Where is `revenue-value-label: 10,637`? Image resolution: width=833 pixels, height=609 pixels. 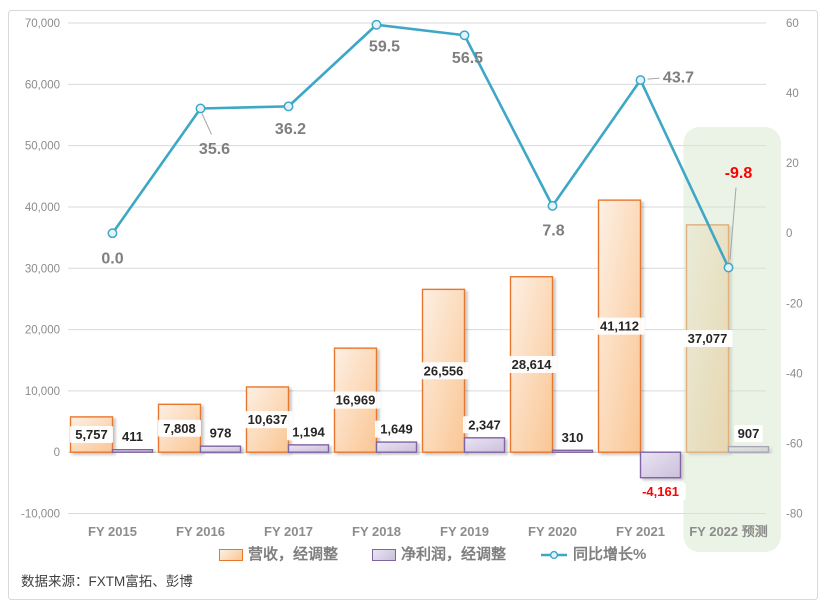 revenue-value-label: 10,637 is located at coordinates (268, 419).